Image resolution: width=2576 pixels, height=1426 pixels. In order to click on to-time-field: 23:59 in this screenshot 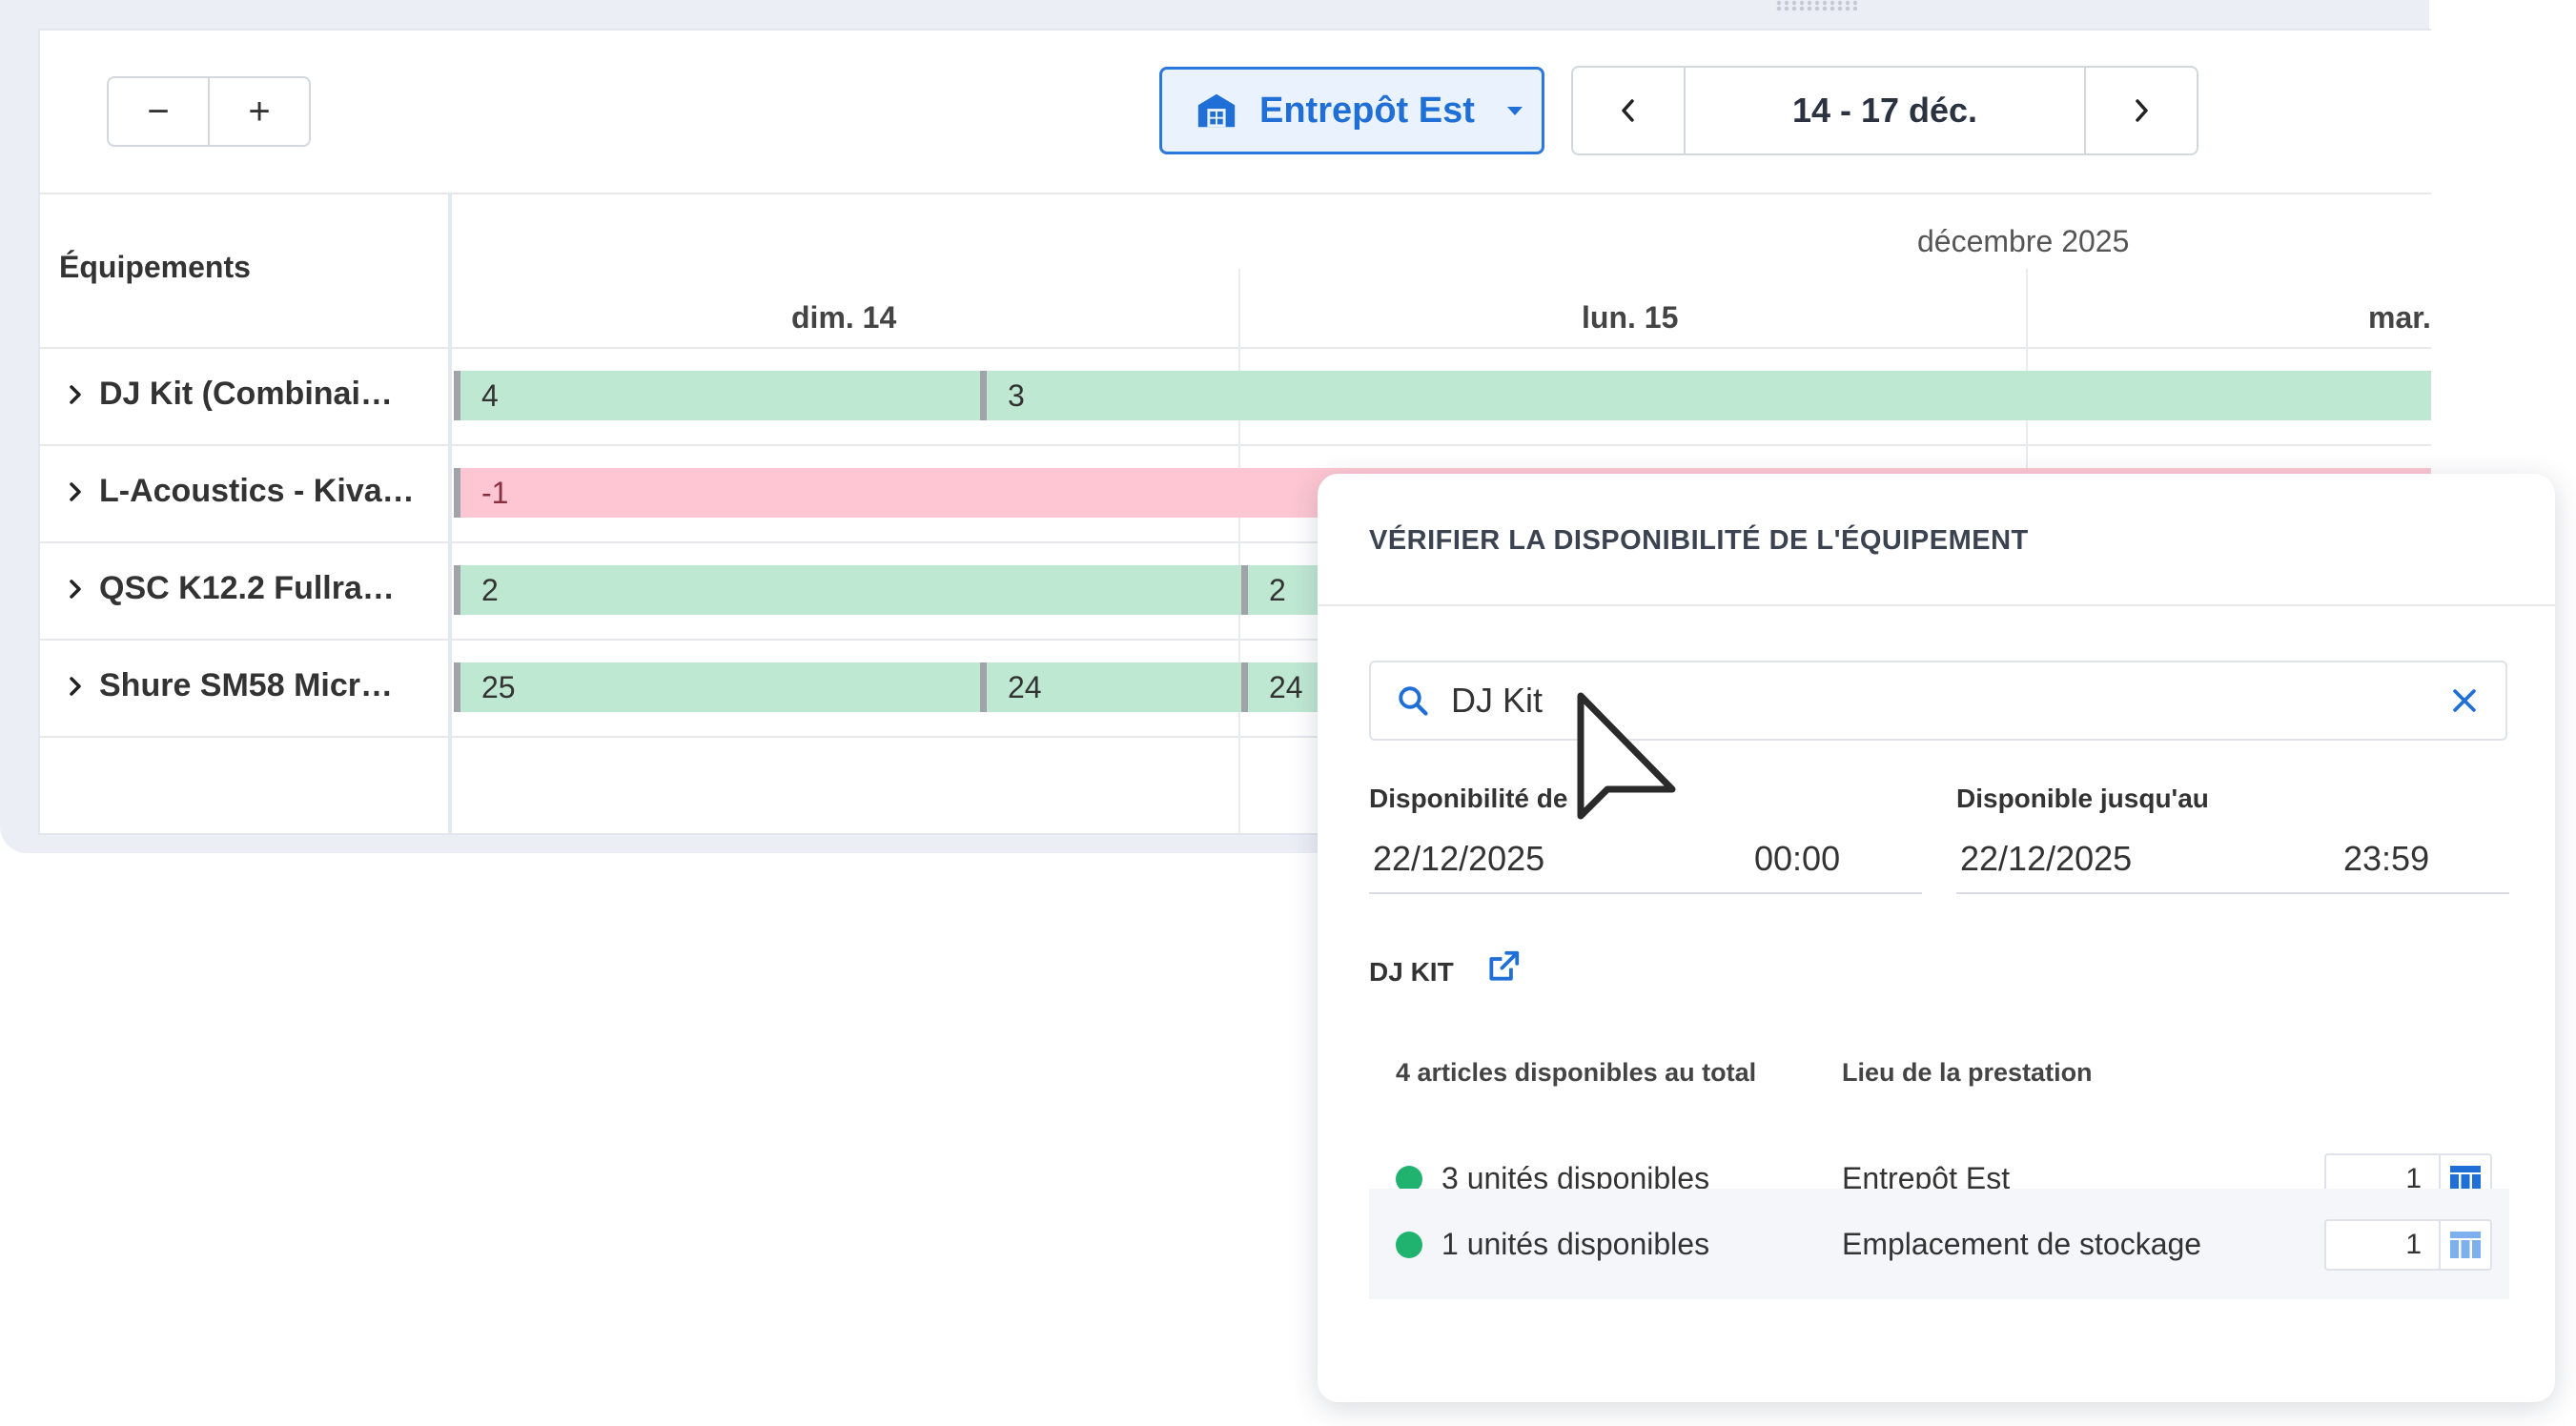, I will do `click(2387, 859)`.